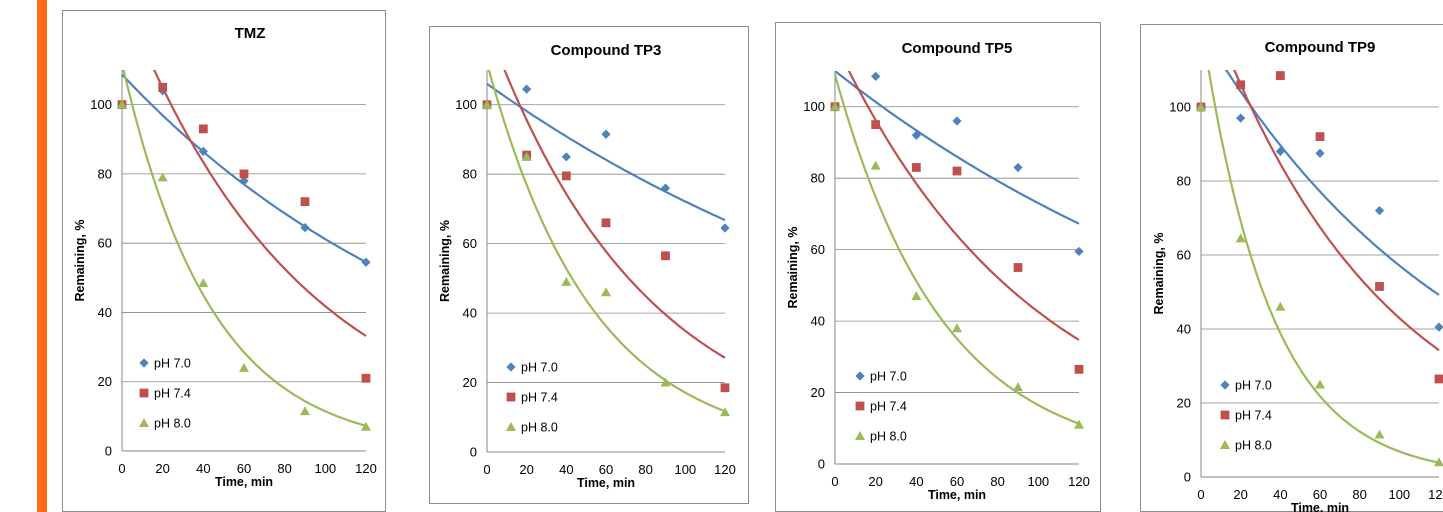 The image size is (1443, 512). Describe the element at coordinates (42, 256) in the screenshot. I see `accent-bar` at that location.